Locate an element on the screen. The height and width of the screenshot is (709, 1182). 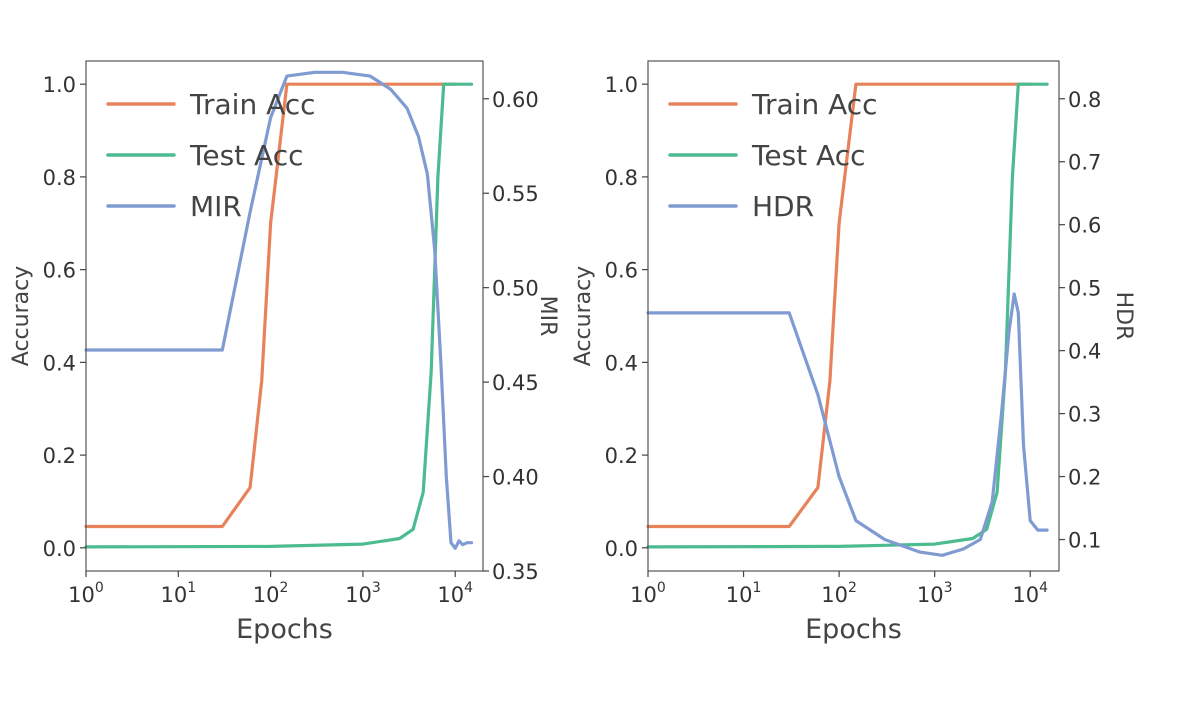
chart-hdr-x-tick-label: 10³ is located at coordinates (935, 593).